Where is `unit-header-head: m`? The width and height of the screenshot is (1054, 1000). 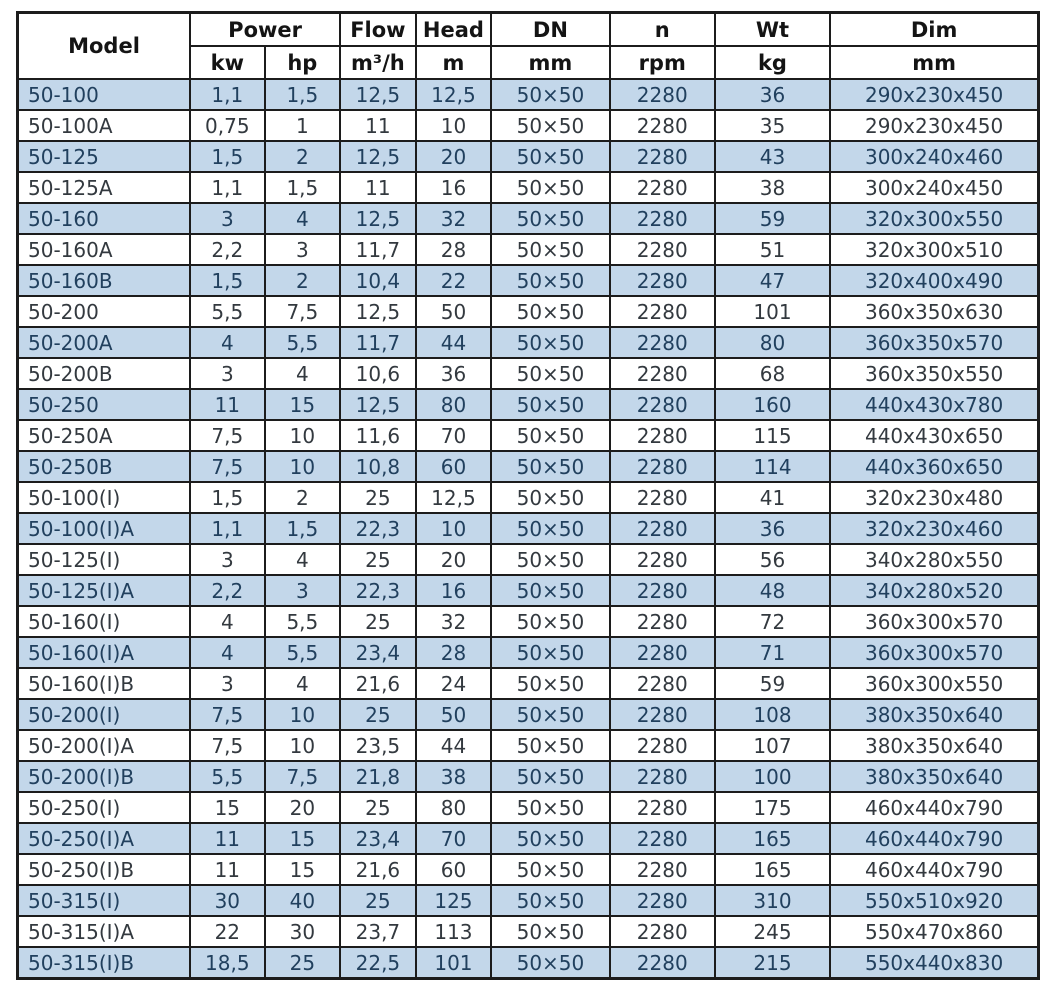
unit-header-head: m is located at coordinates (453, 62).